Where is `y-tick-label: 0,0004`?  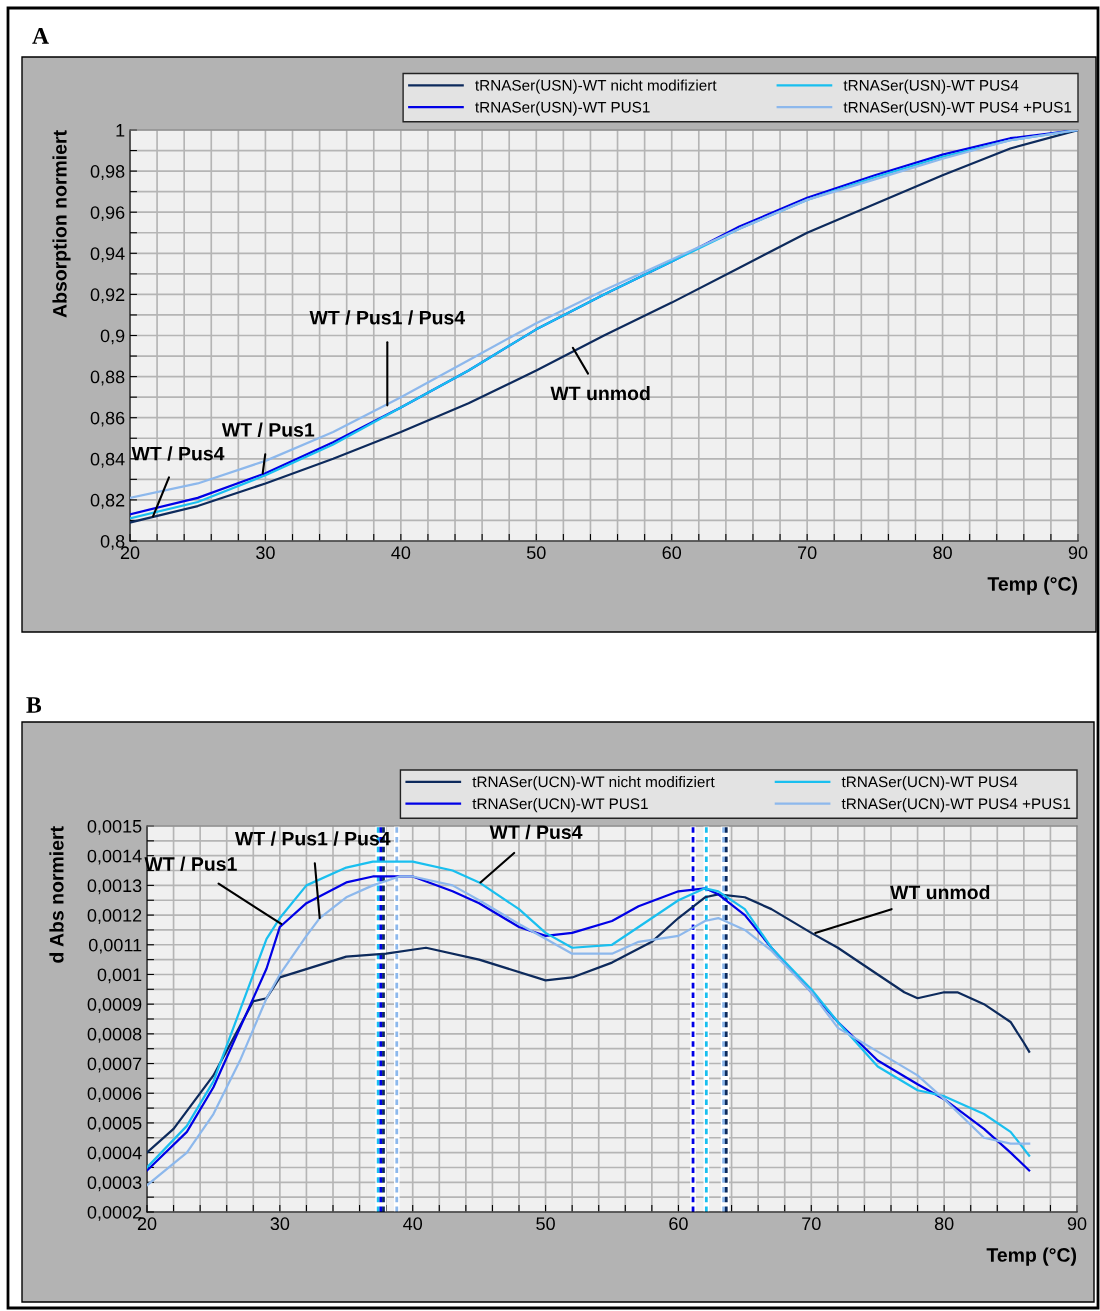 y-tick-label: 0,0004 is located at coordinates (114, 1154).